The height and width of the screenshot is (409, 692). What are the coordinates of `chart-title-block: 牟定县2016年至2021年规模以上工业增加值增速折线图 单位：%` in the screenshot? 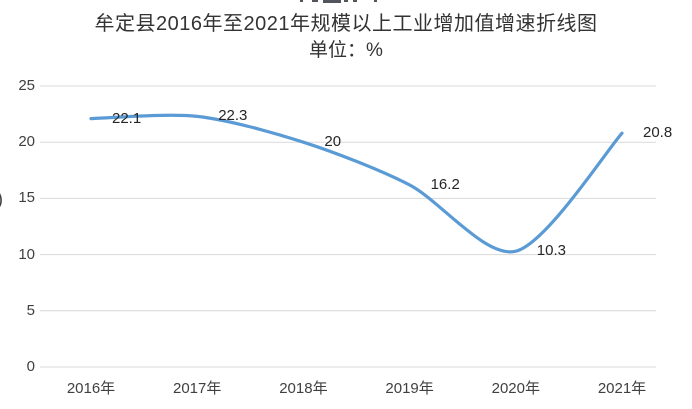 It's located at (346, 37).